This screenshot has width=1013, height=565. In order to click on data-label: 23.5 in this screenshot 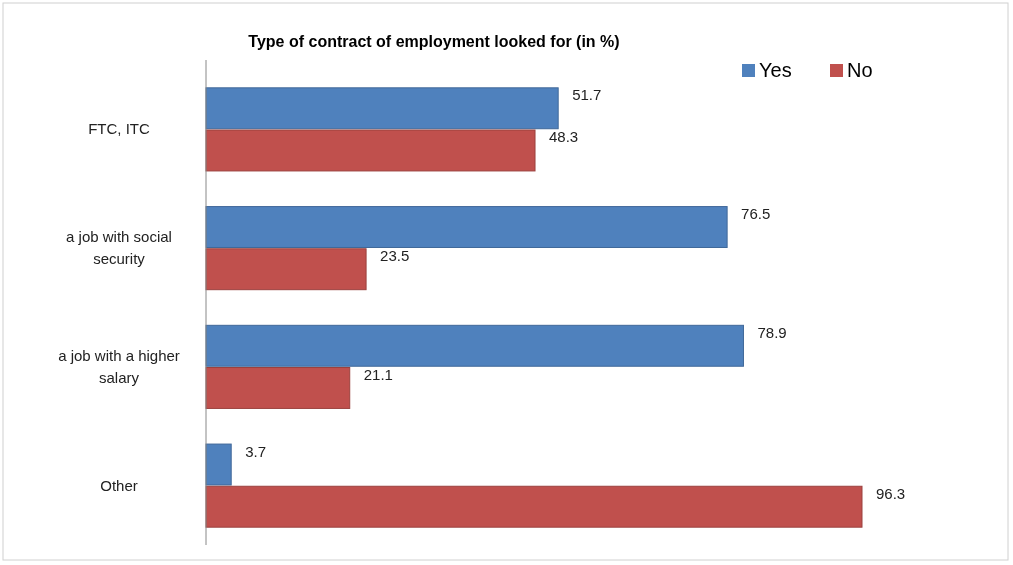, I will do `click(395, 256)`.